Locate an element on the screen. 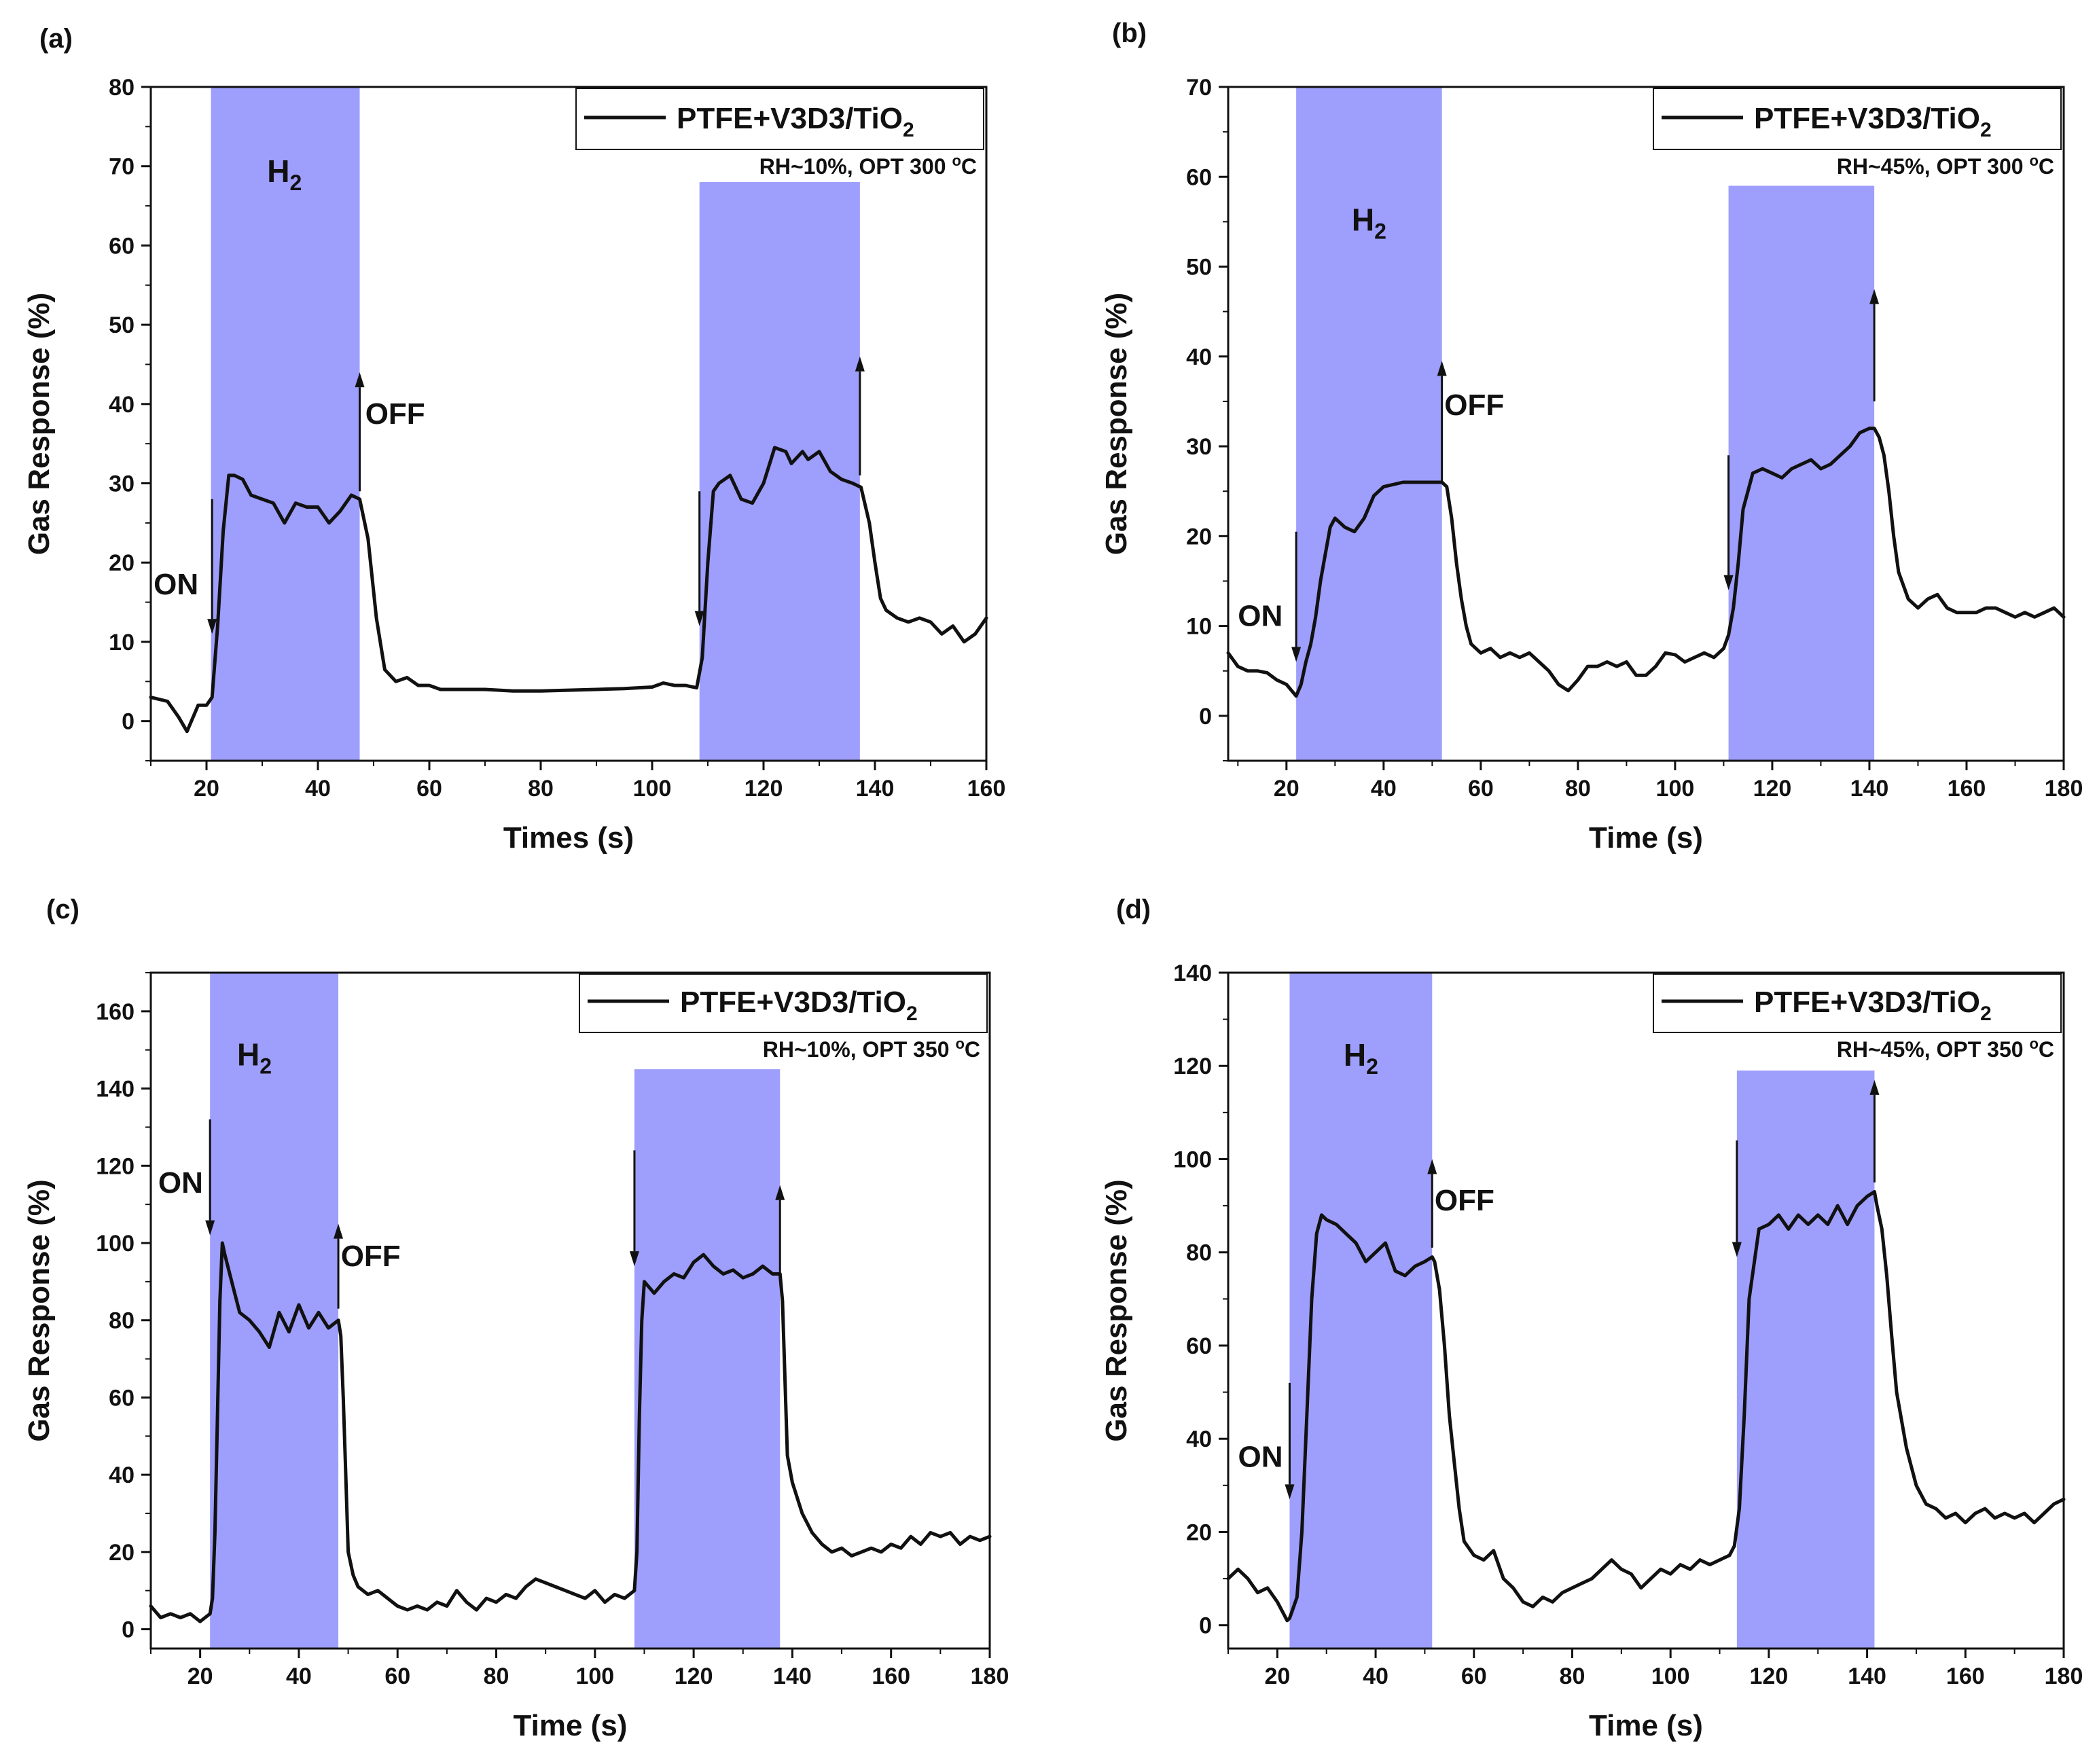 This screenshot has width=2097, height=1764. panel-b-condition-degree: o is located at coordinates (2033, 160).